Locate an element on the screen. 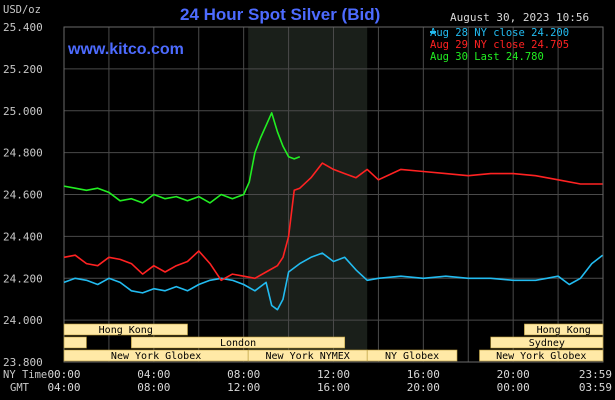 Image resolution: width=615 pixels, height=400 pixels. y-tick-label: 24.600 is located at coordinates (23, 195).